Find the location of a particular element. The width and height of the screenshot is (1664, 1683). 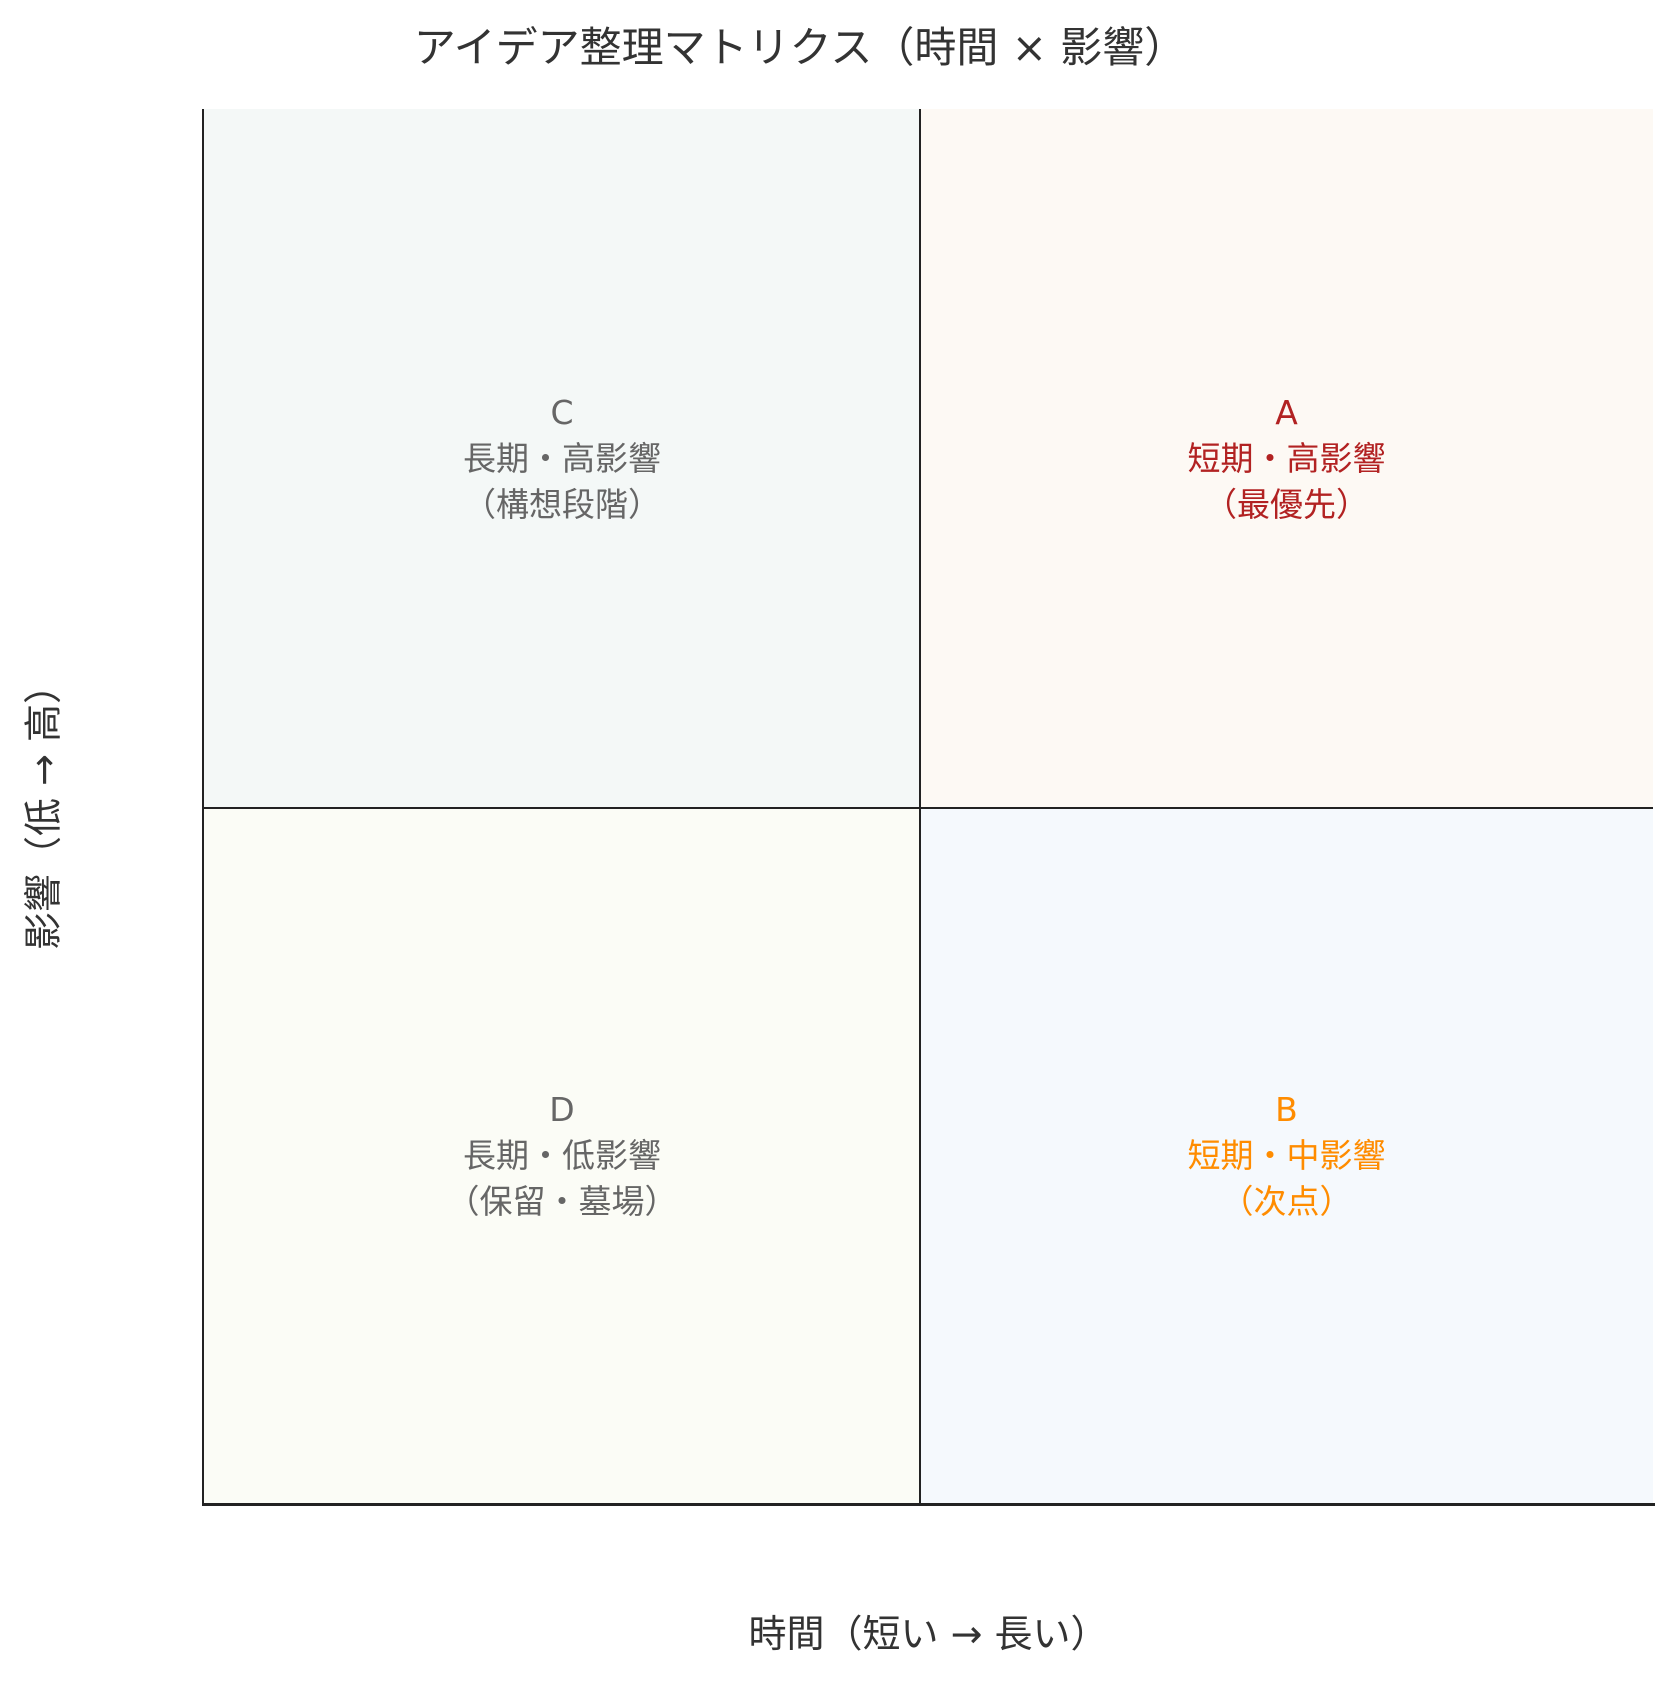

quadrant-label: 長期・高影響 is located at coordinates (562, 458).